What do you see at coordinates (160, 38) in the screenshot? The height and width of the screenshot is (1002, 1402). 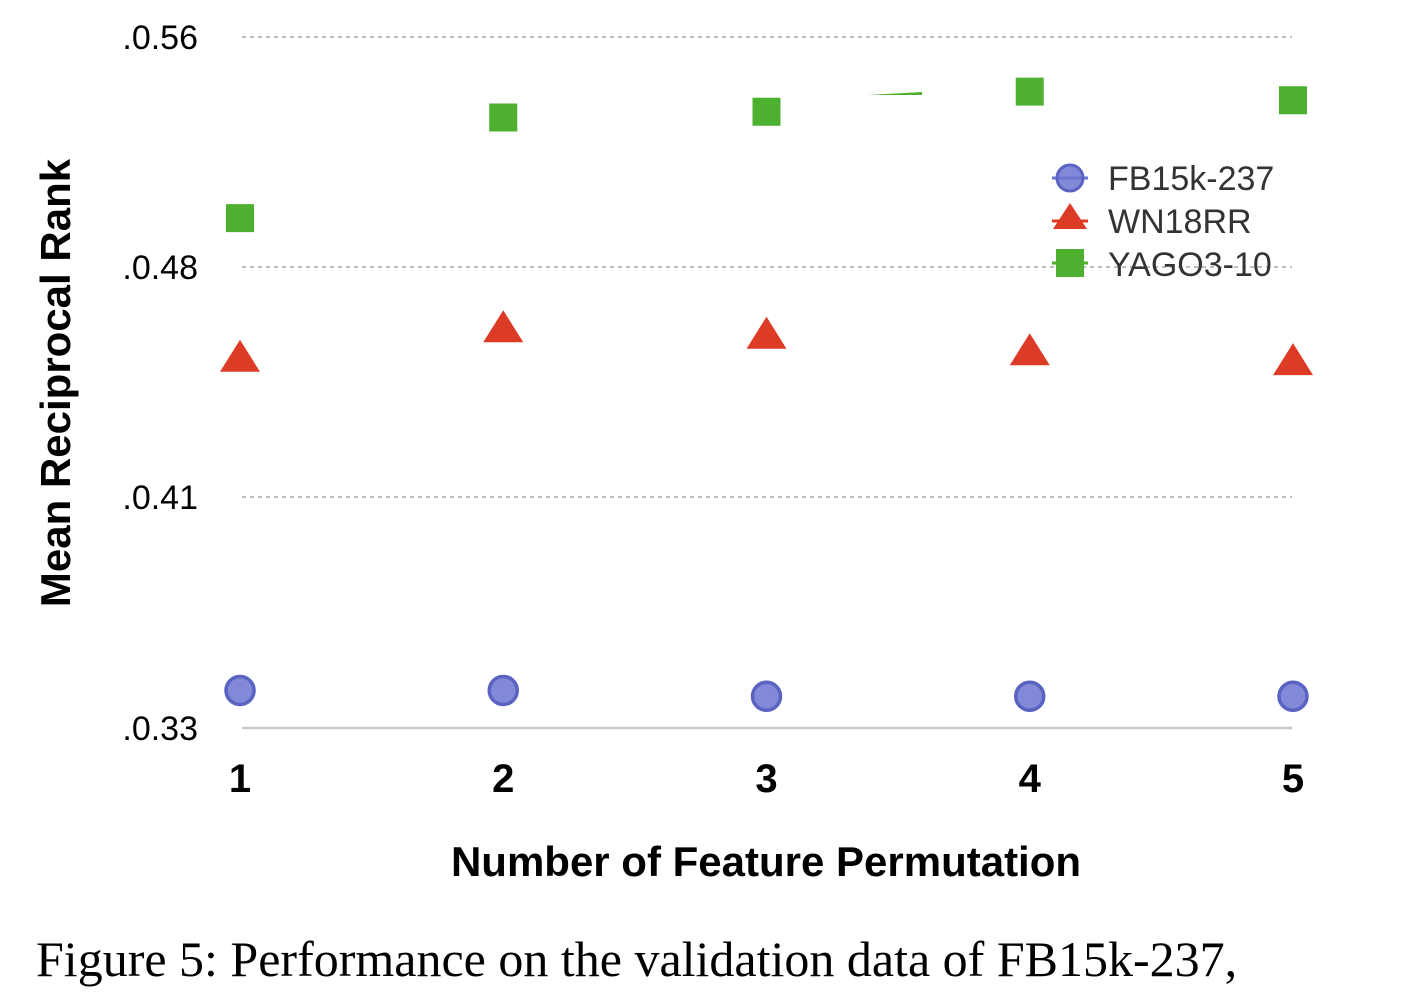 I see `y-tick-label: .0.56` at bounding box center [160, 38].